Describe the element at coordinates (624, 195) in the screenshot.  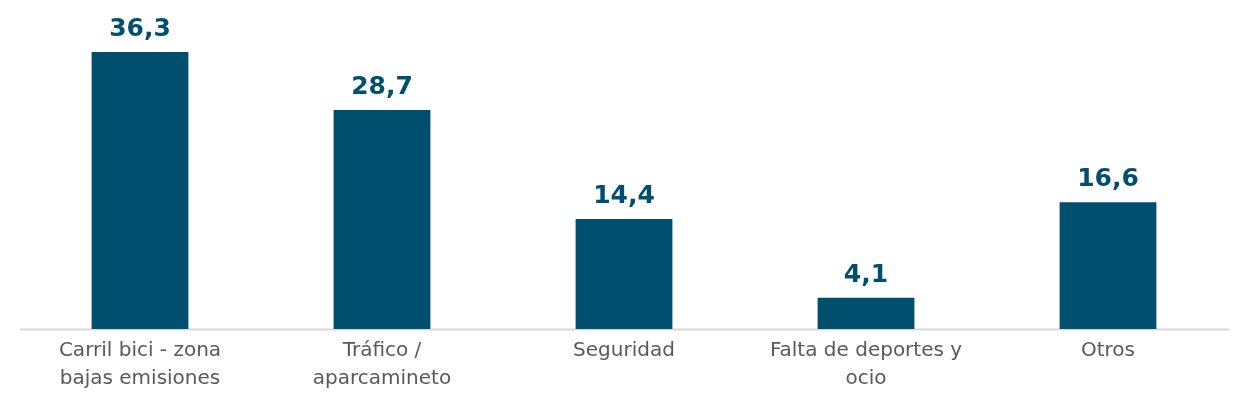
I see `data-label: 14,4` at that location.